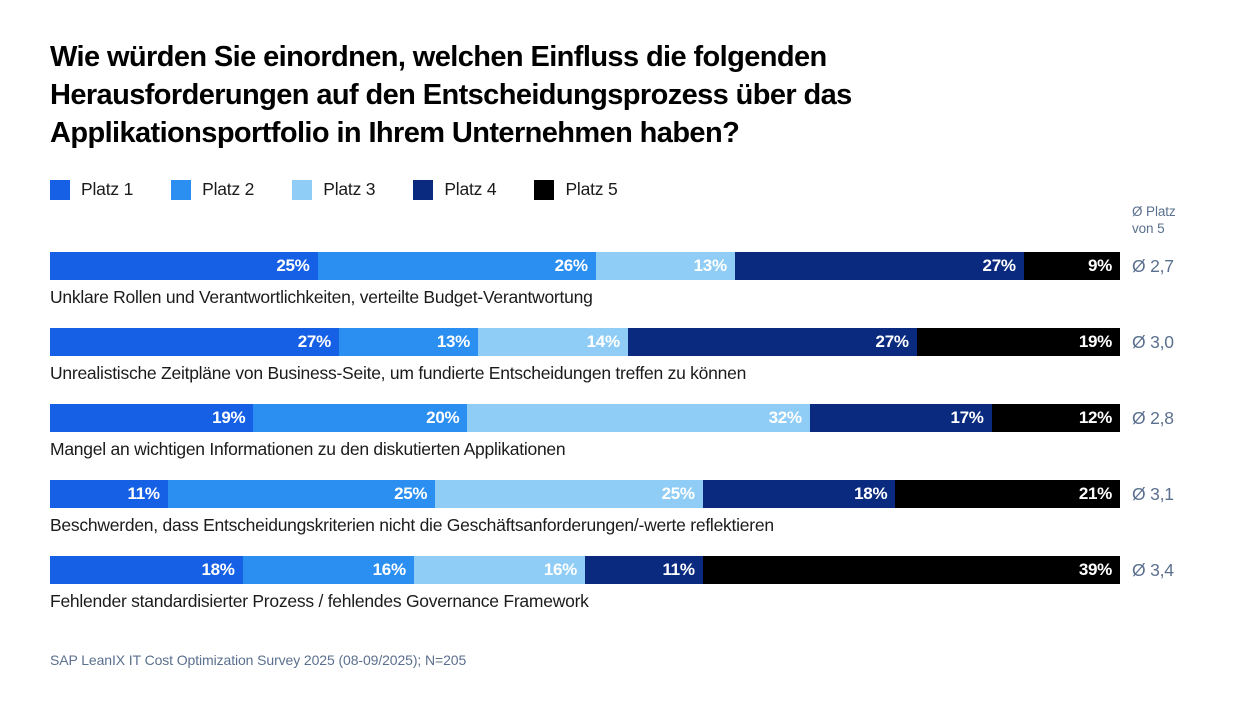  Describe the element at coordinates (571, 265) in the screenshot. I see `segment-value-label: 26%` at that location.